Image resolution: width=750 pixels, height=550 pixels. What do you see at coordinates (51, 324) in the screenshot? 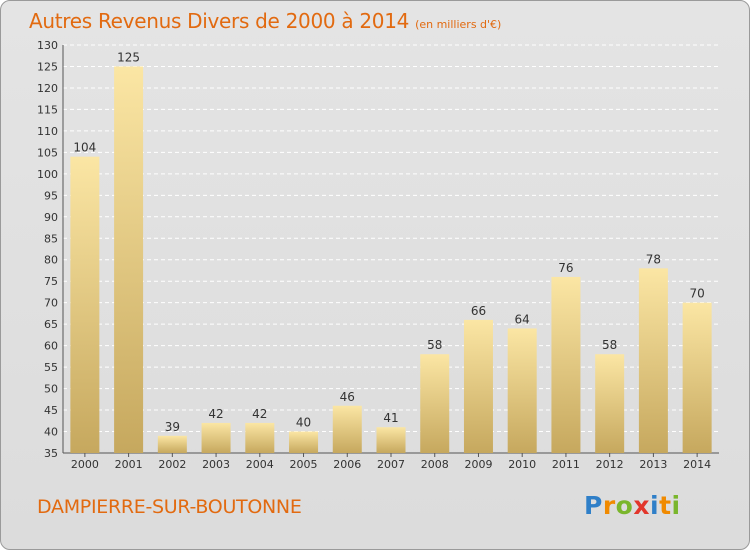
I see `y-tick-label: 65` at bounding box center [51, 324].